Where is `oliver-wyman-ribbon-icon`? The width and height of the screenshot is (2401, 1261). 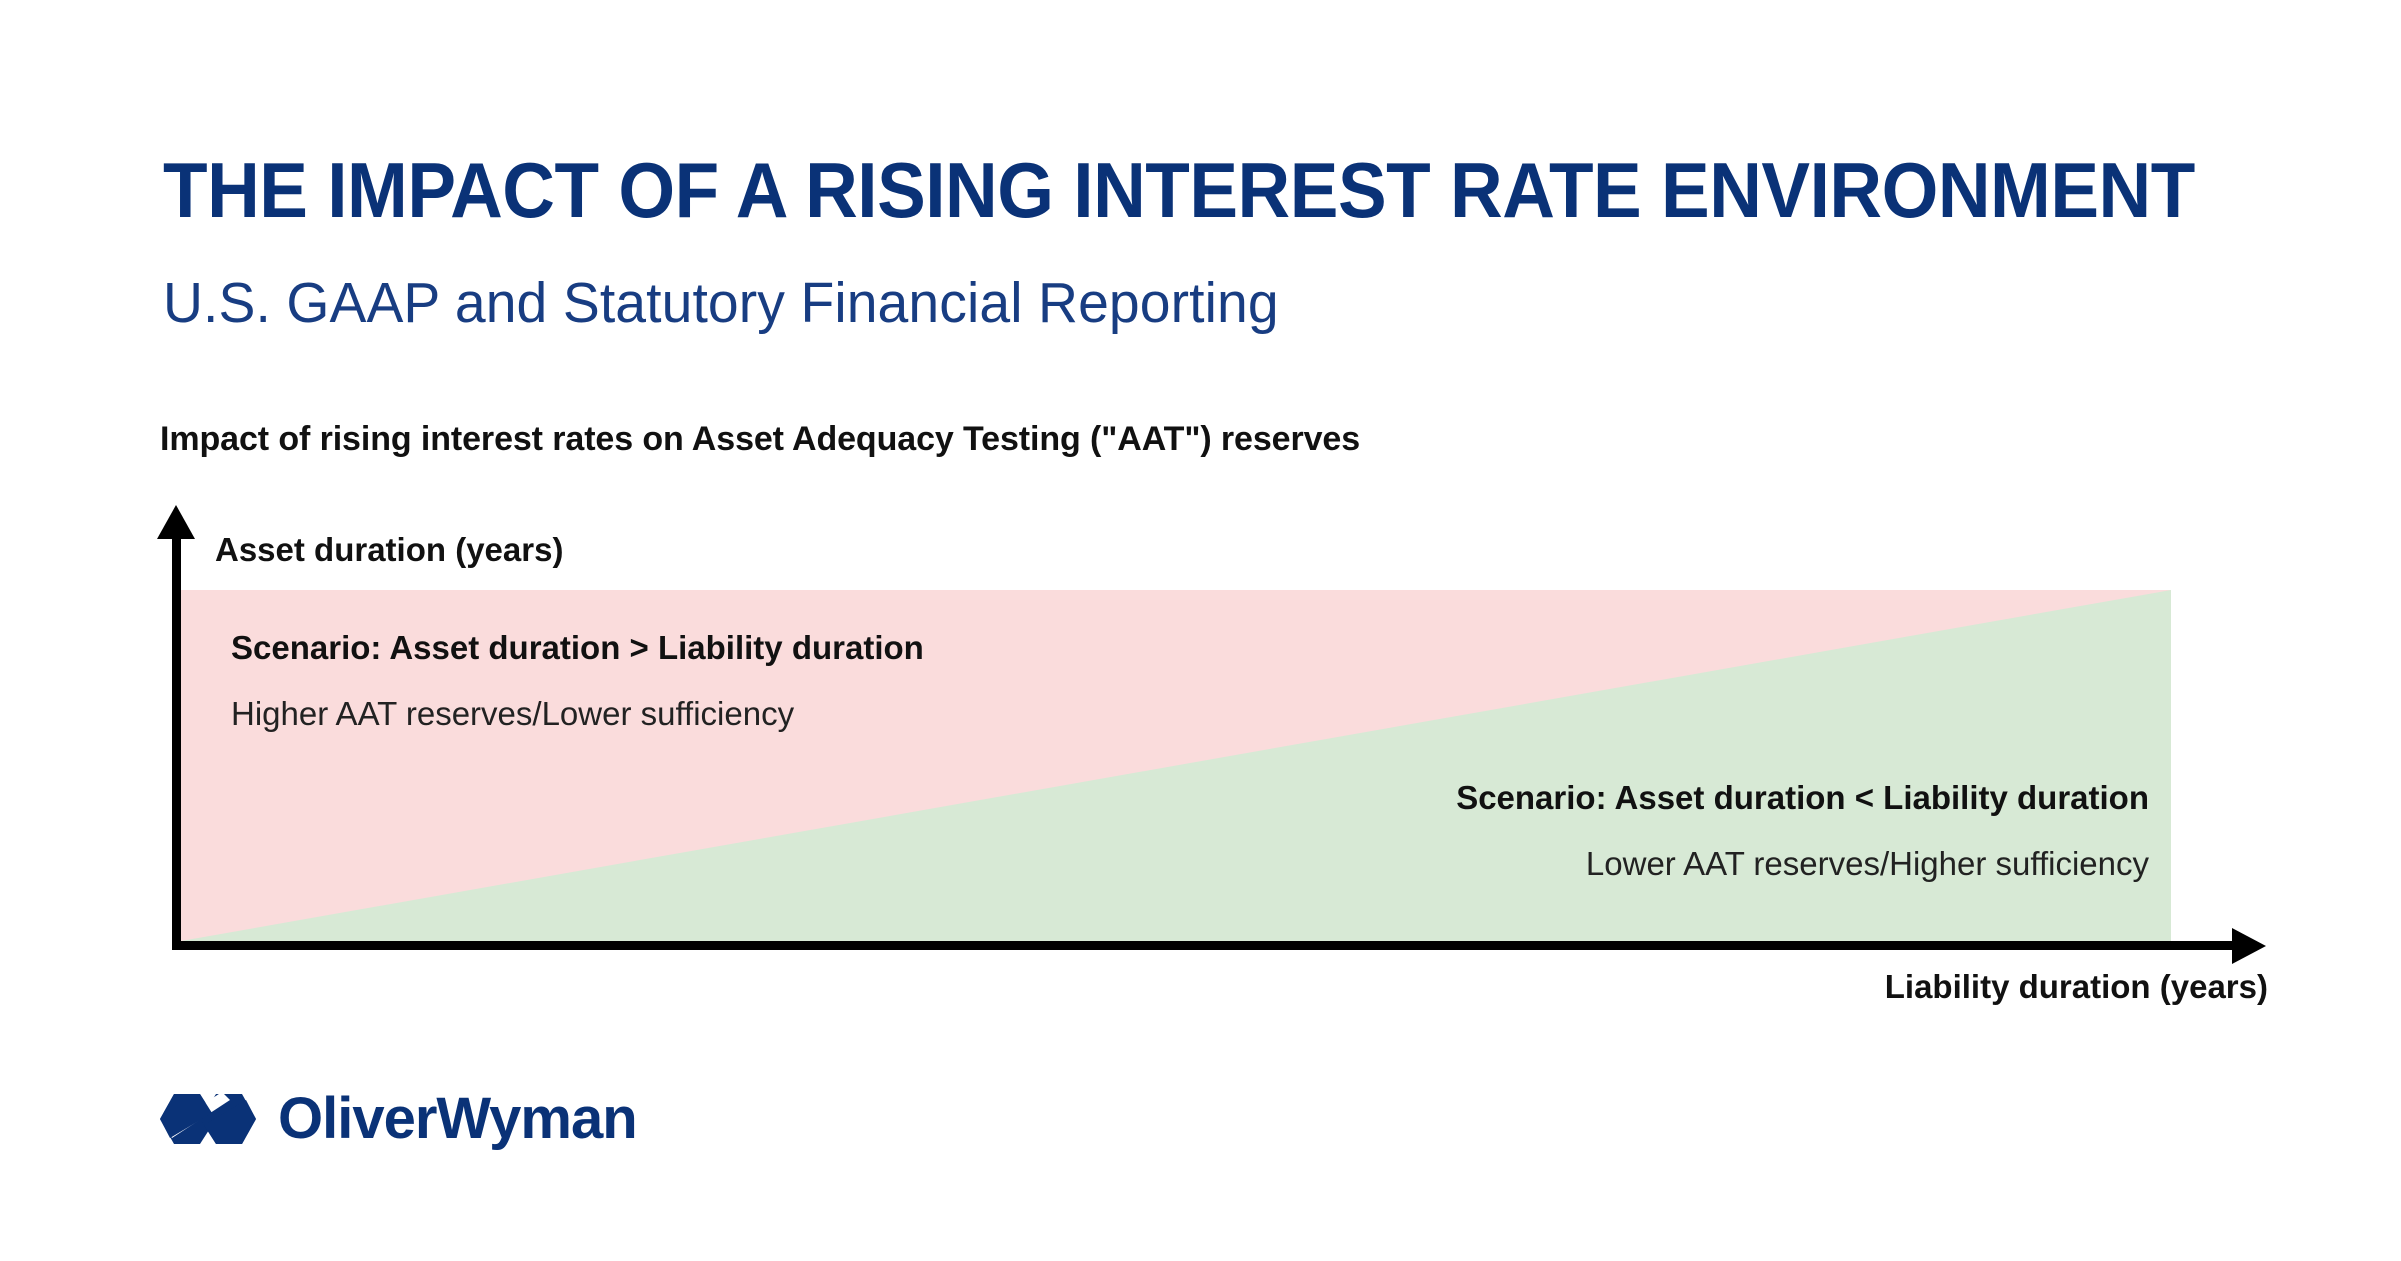 oliver-wyman-ribbon-icon is located at coordinates (208, 1118).